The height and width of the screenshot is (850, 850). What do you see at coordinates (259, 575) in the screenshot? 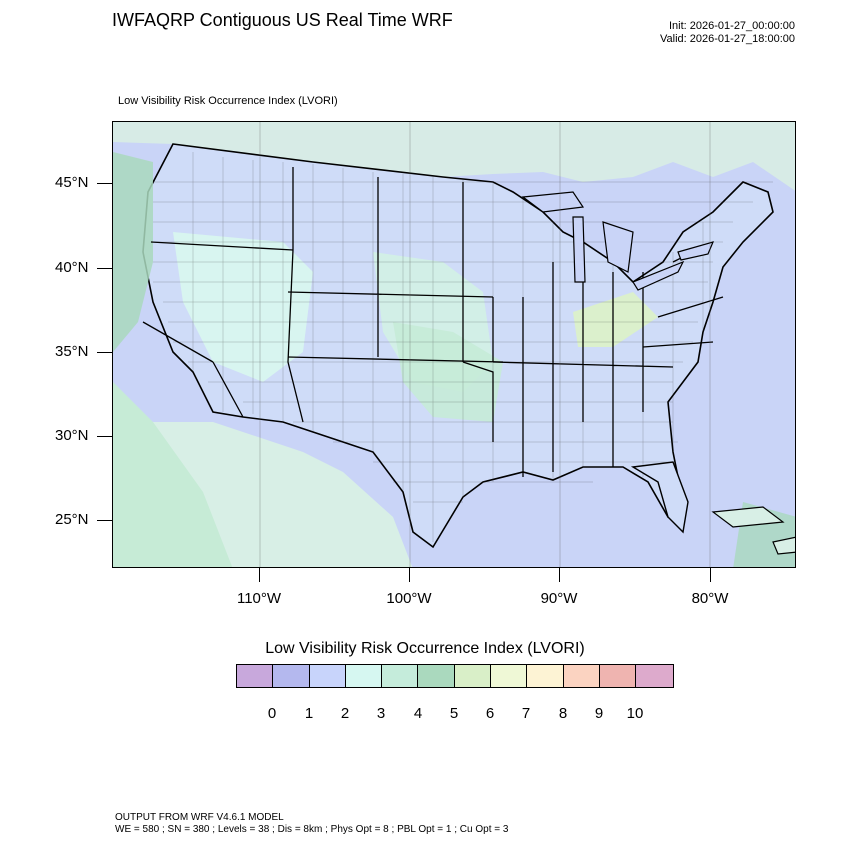
I see `lon-tick-110w` at bounding box center [259, 575].